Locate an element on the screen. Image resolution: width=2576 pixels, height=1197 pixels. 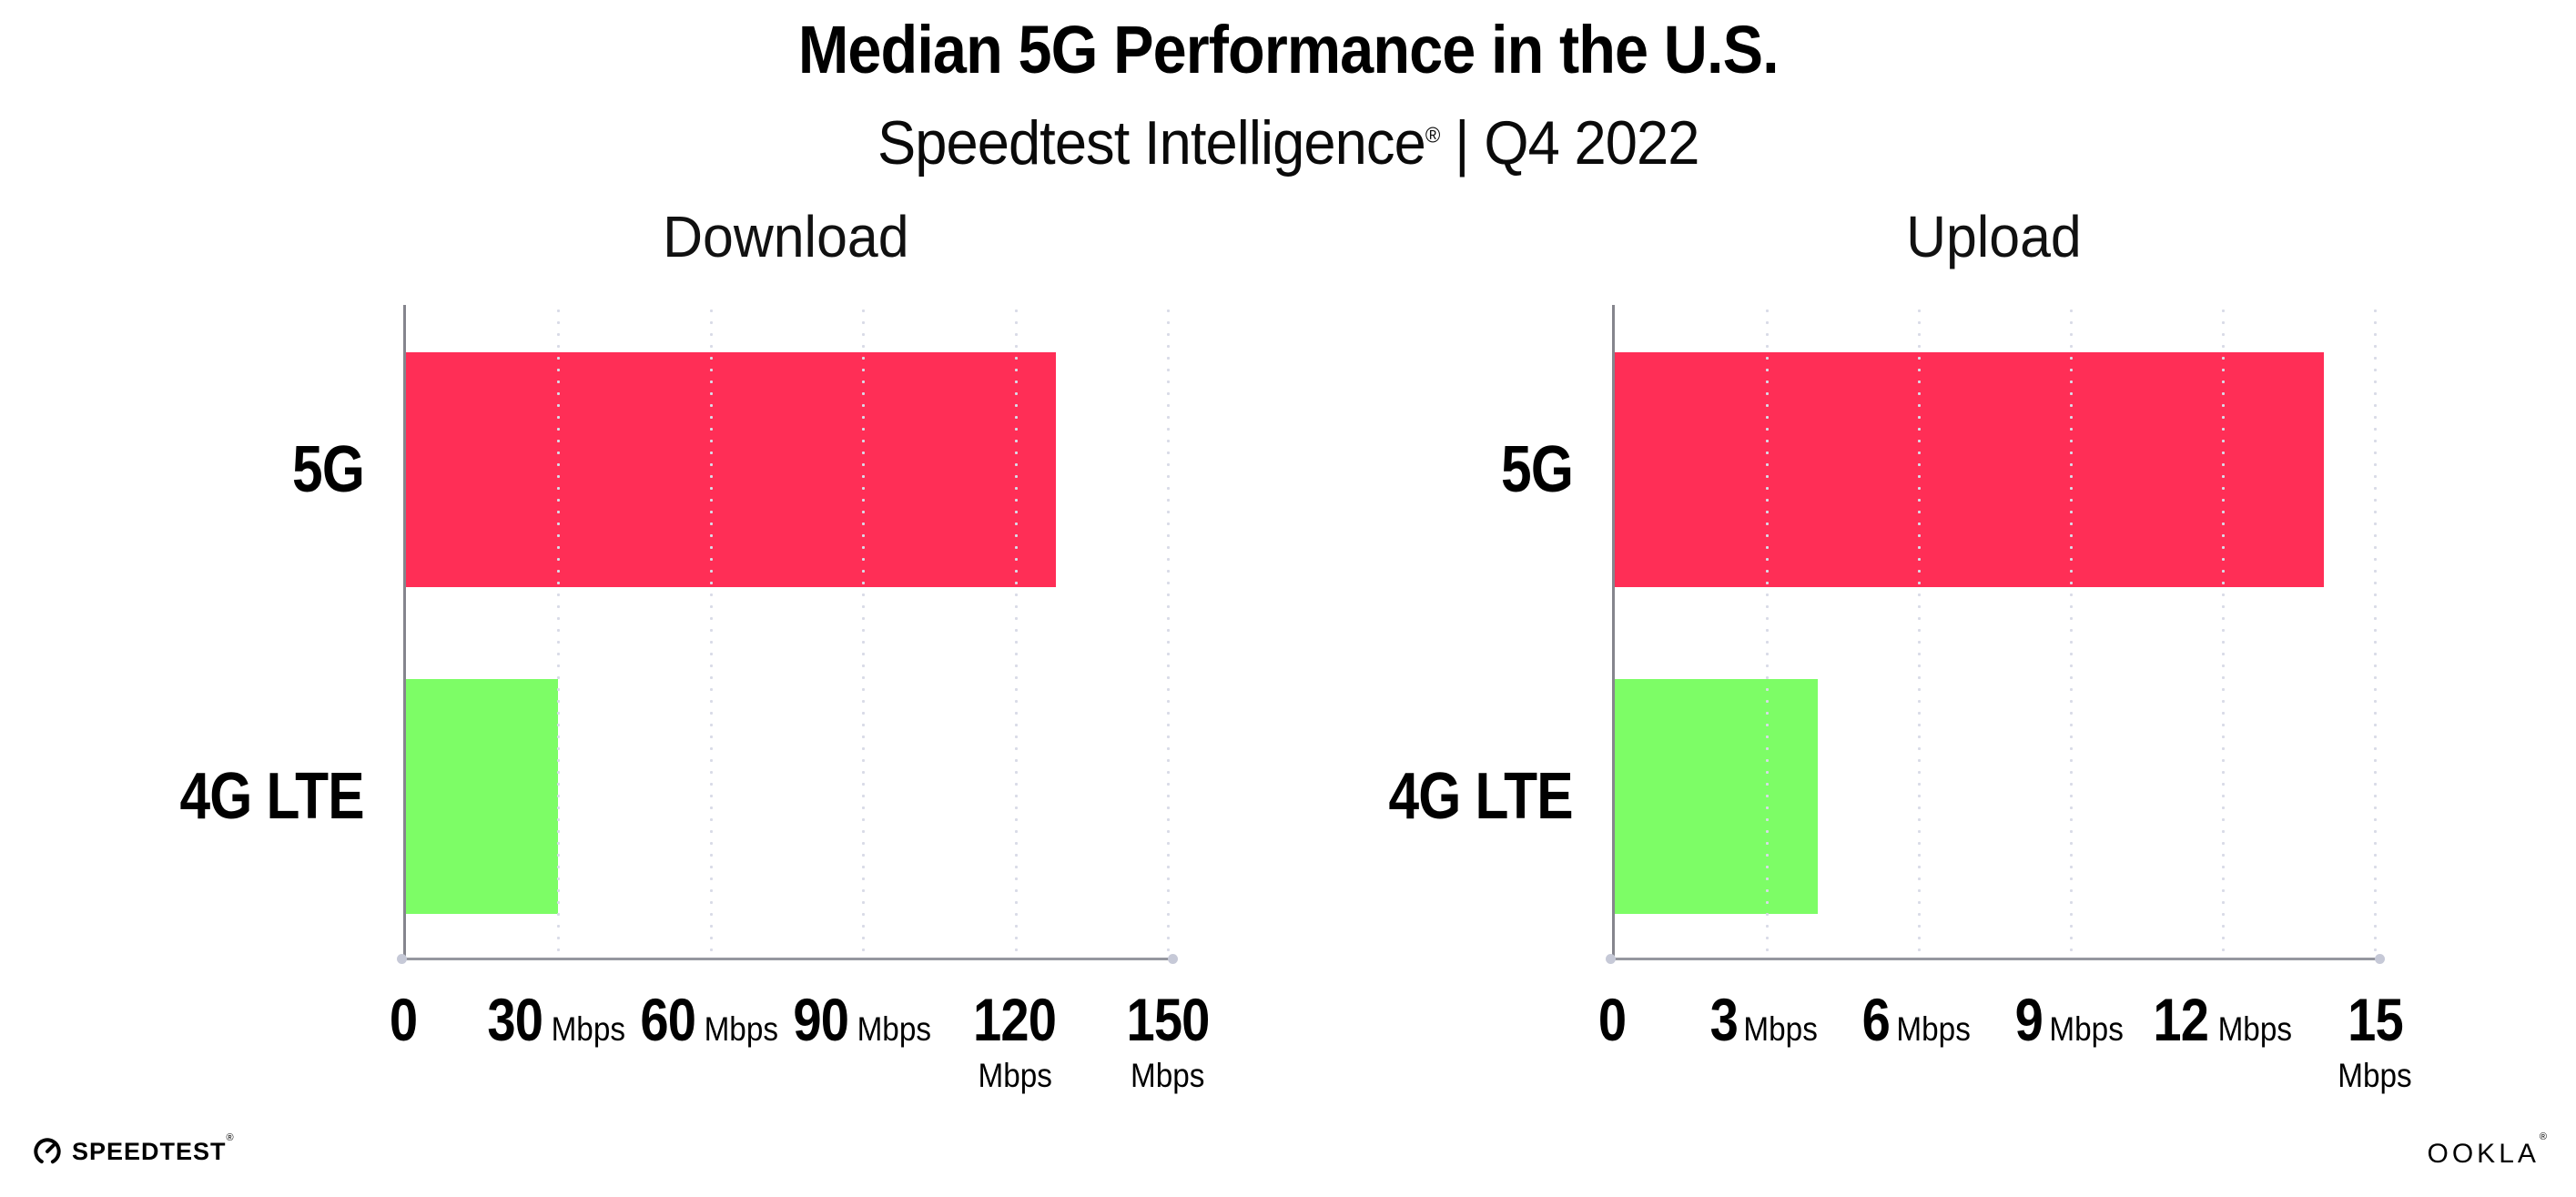
x-tick-label: 90 is located at coordinates (821, 1020).